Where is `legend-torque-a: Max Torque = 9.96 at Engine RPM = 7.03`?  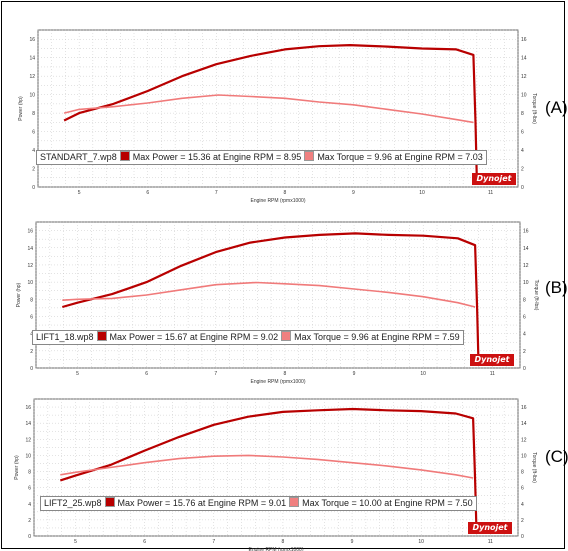 legend-torque-a: Max Torque = 9.96 at Engine RPM = 7.03 is located at coordinates (400, 157).